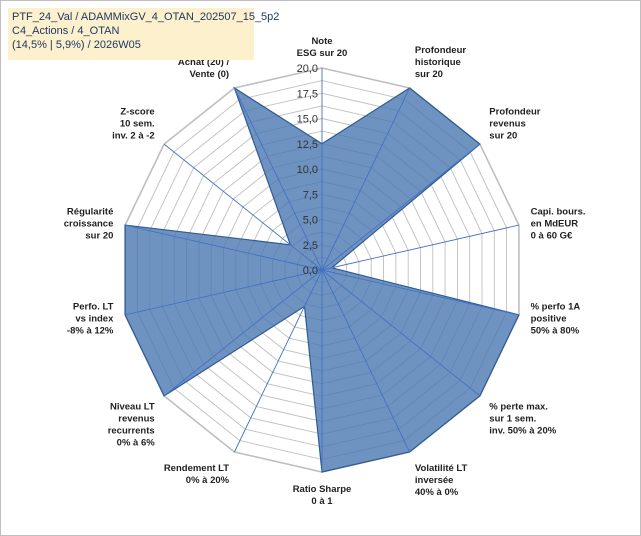  What do you see at coordinates (555, 331) in the screenshot?
I see `axis-label-line: 50% à 80%` at bounding box center [555, 331].